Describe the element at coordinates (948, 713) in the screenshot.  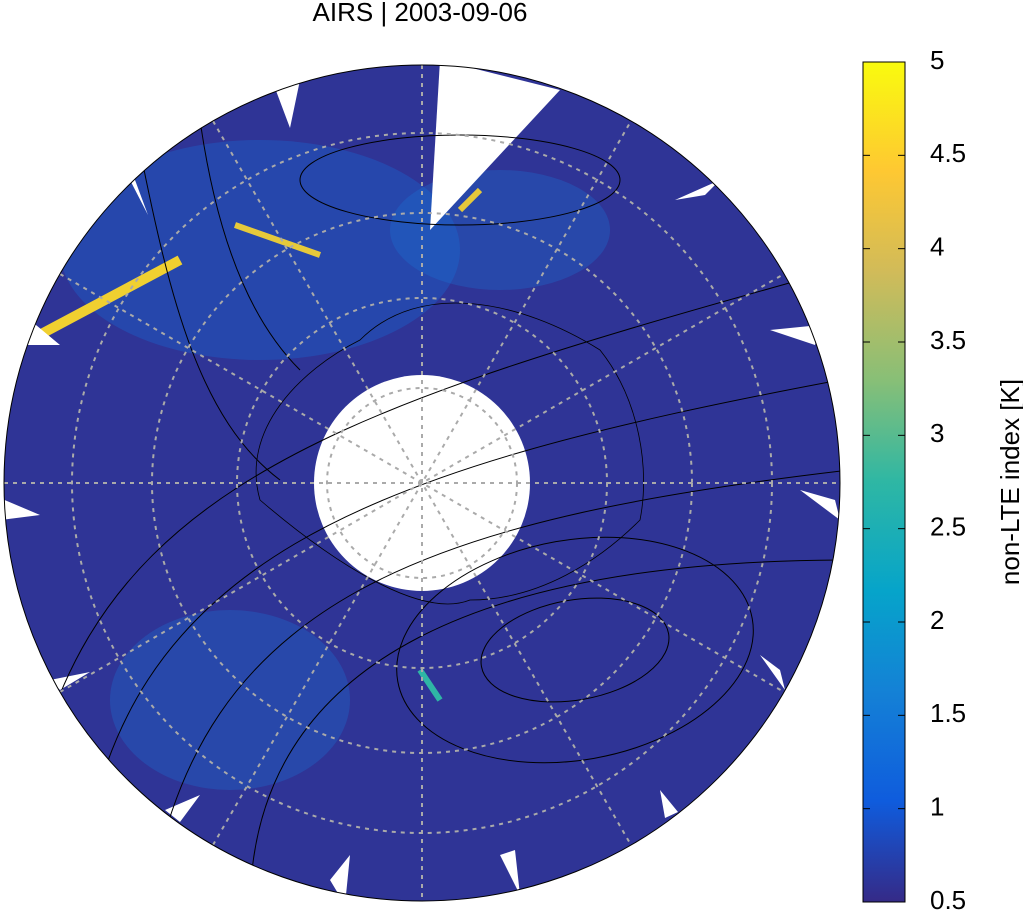
I see `colorbar-tick-label: 1.5` at that location.